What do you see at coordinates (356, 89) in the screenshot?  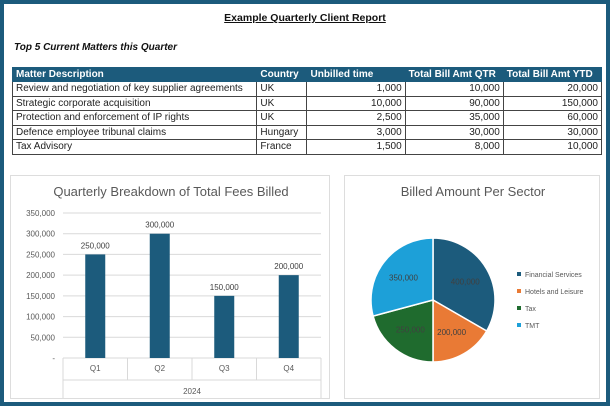 I see `table-cell: 1,000` at bounding box center [356, 89].